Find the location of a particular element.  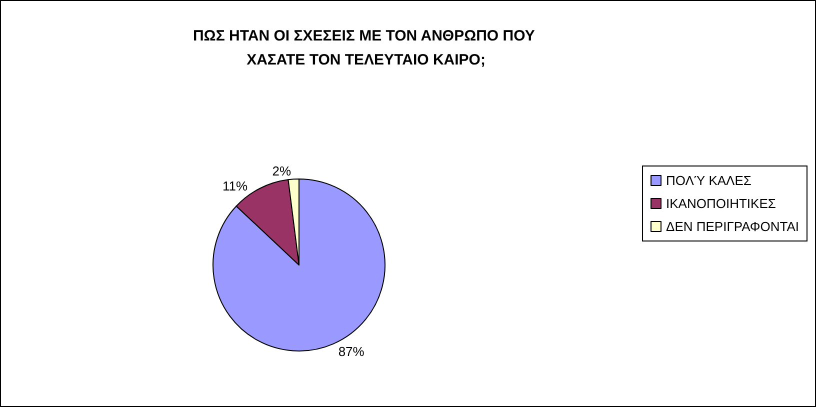

legend-label: ΔΕΝ ΠΕΡΙΓΡΑΦΟΝΤΑΙ is located at coordinates (733, 226).